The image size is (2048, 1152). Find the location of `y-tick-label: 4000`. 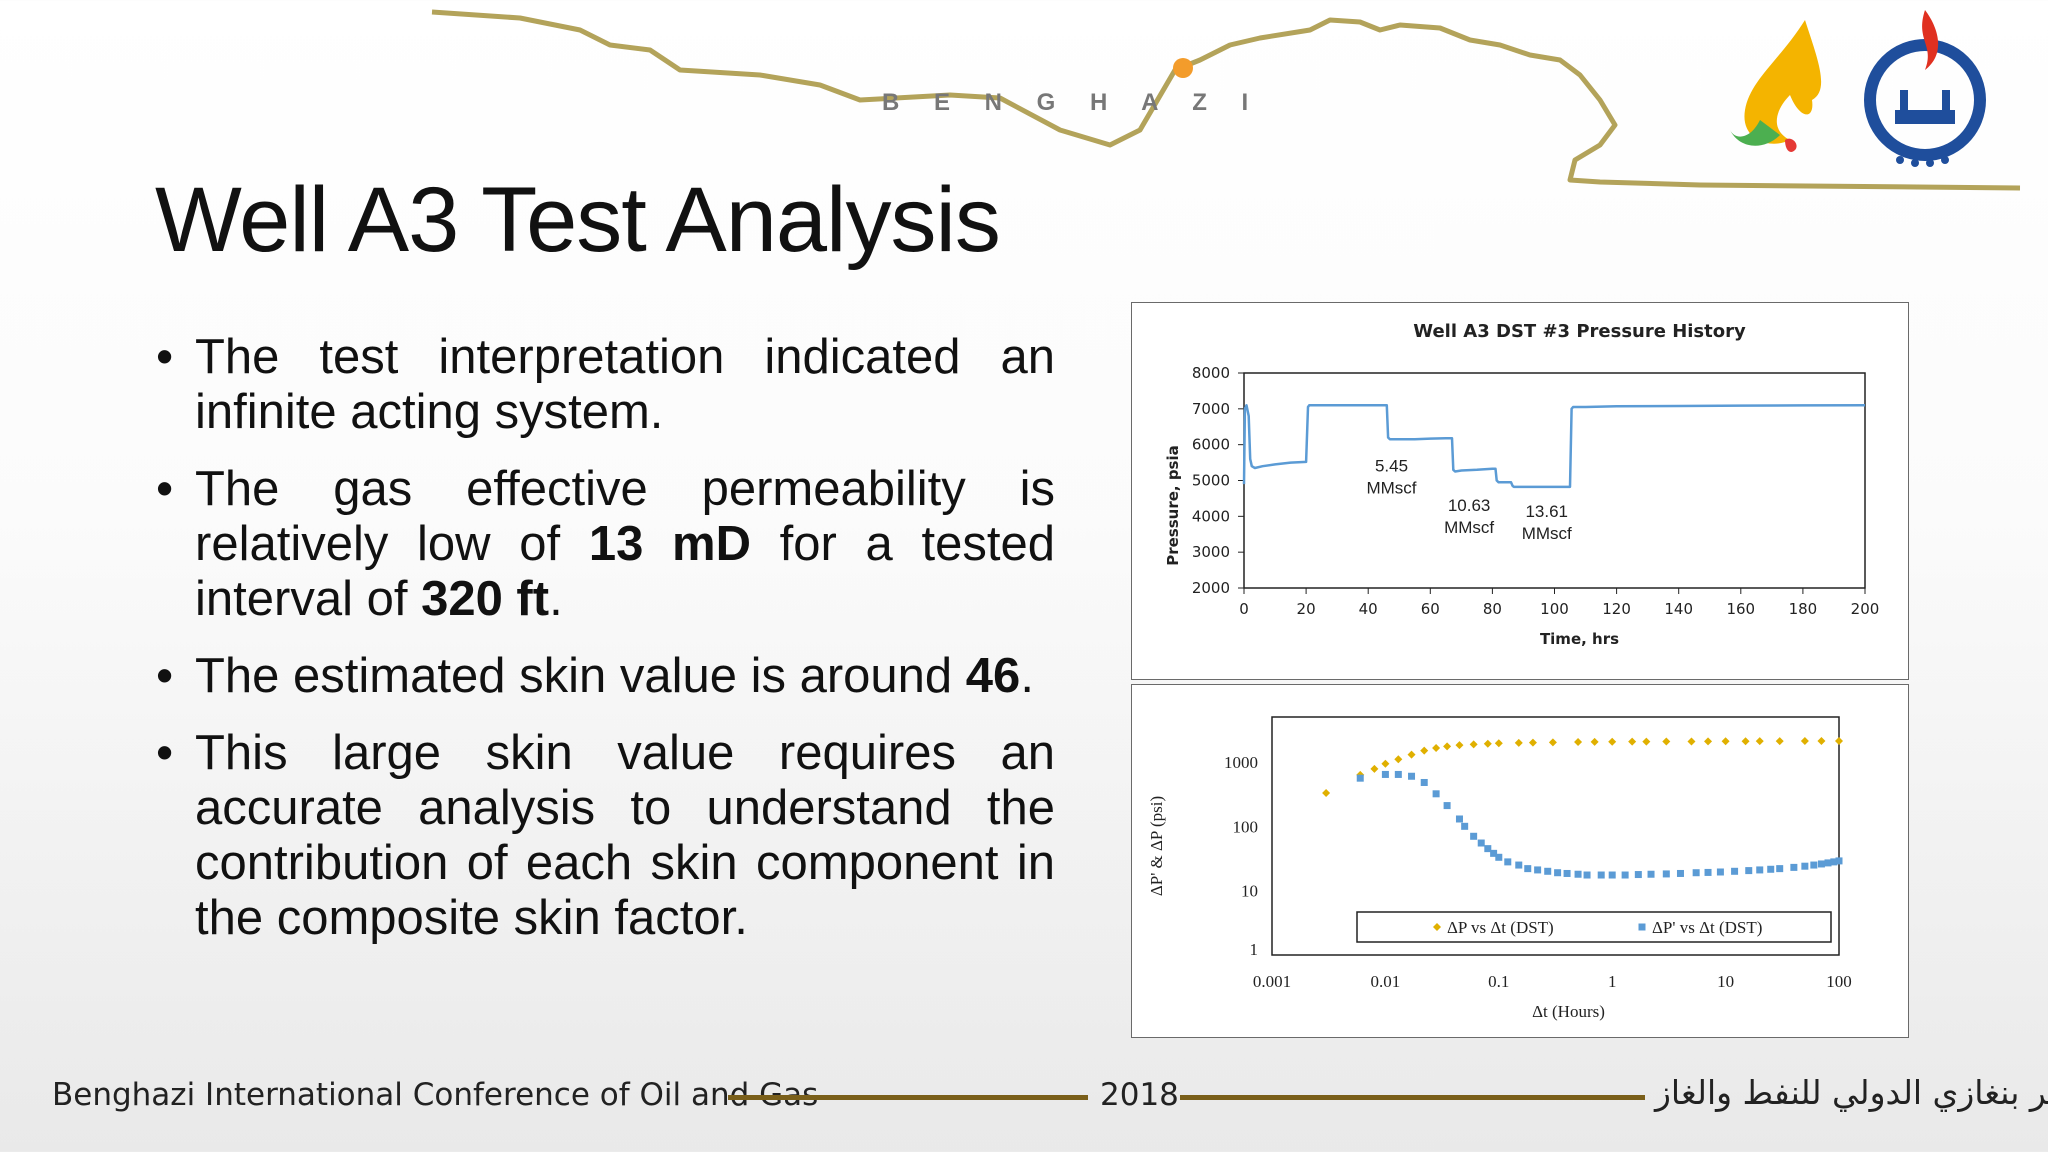

y-tick-label: 4000 is located at coordinates (1211, 516).